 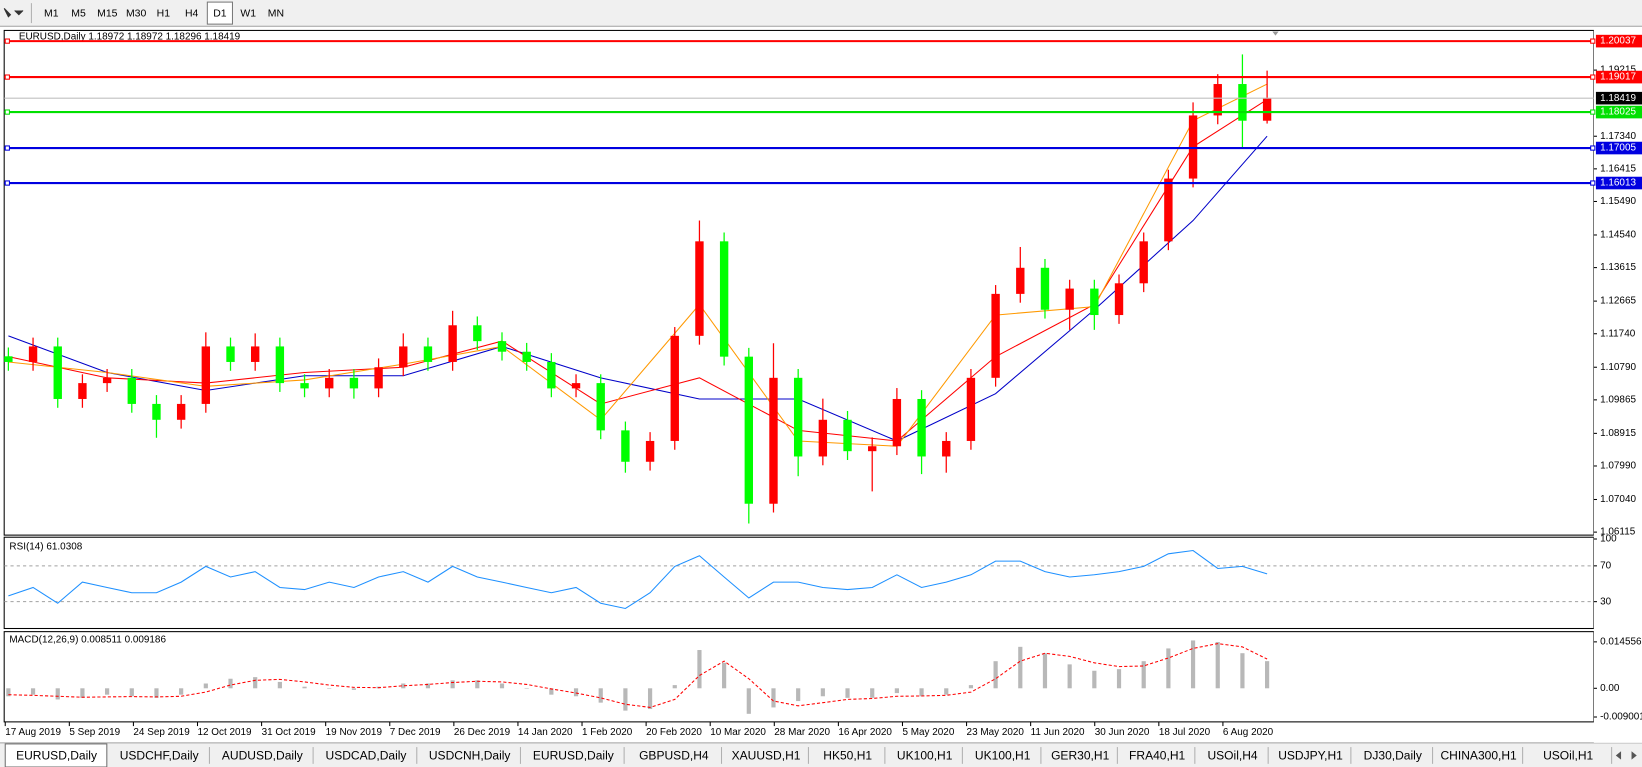 I want to click on tab-label: USDCHF,Daily, so click(x=159, y=756).